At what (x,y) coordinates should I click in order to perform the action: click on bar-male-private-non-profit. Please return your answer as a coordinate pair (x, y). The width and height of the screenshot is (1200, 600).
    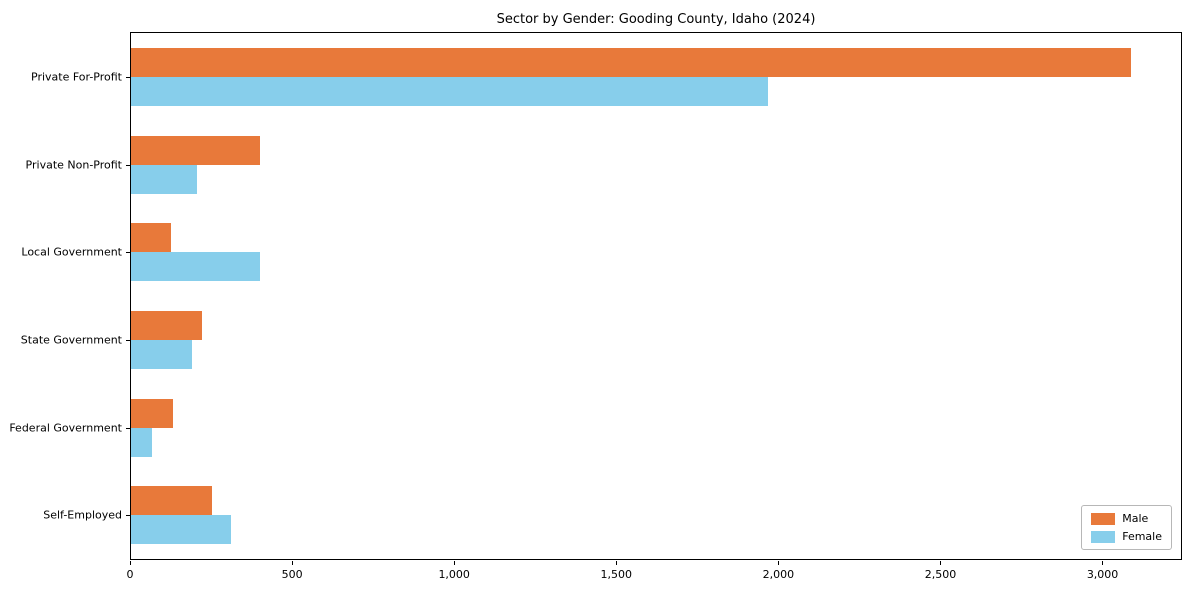
    Looking at the image, I should click on (196, 150).